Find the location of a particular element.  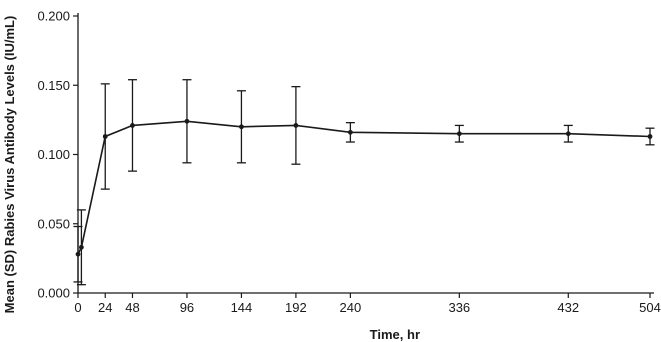

x-tick-label: 240 is located at coordinates (351, 307).